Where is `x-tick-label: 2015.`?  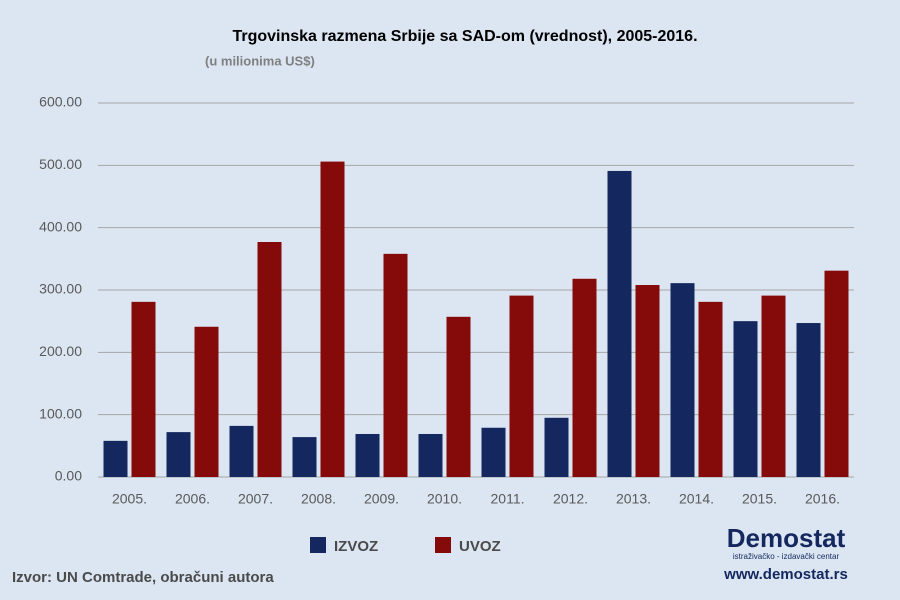 x-tick-label: 2015. is located at coordinates (759, 499).